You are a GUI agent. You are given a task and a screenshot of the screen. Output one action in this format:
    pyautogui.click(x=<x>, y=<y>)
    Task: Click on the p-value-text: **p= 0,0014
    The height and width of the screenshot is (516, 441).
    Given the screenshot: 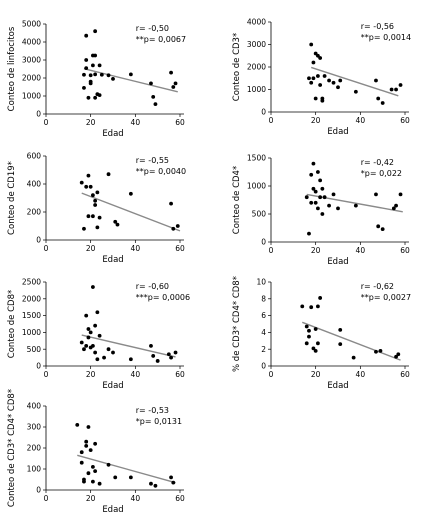 What is the action you would take?
    pyautogui.click(x=386, y=37)
    